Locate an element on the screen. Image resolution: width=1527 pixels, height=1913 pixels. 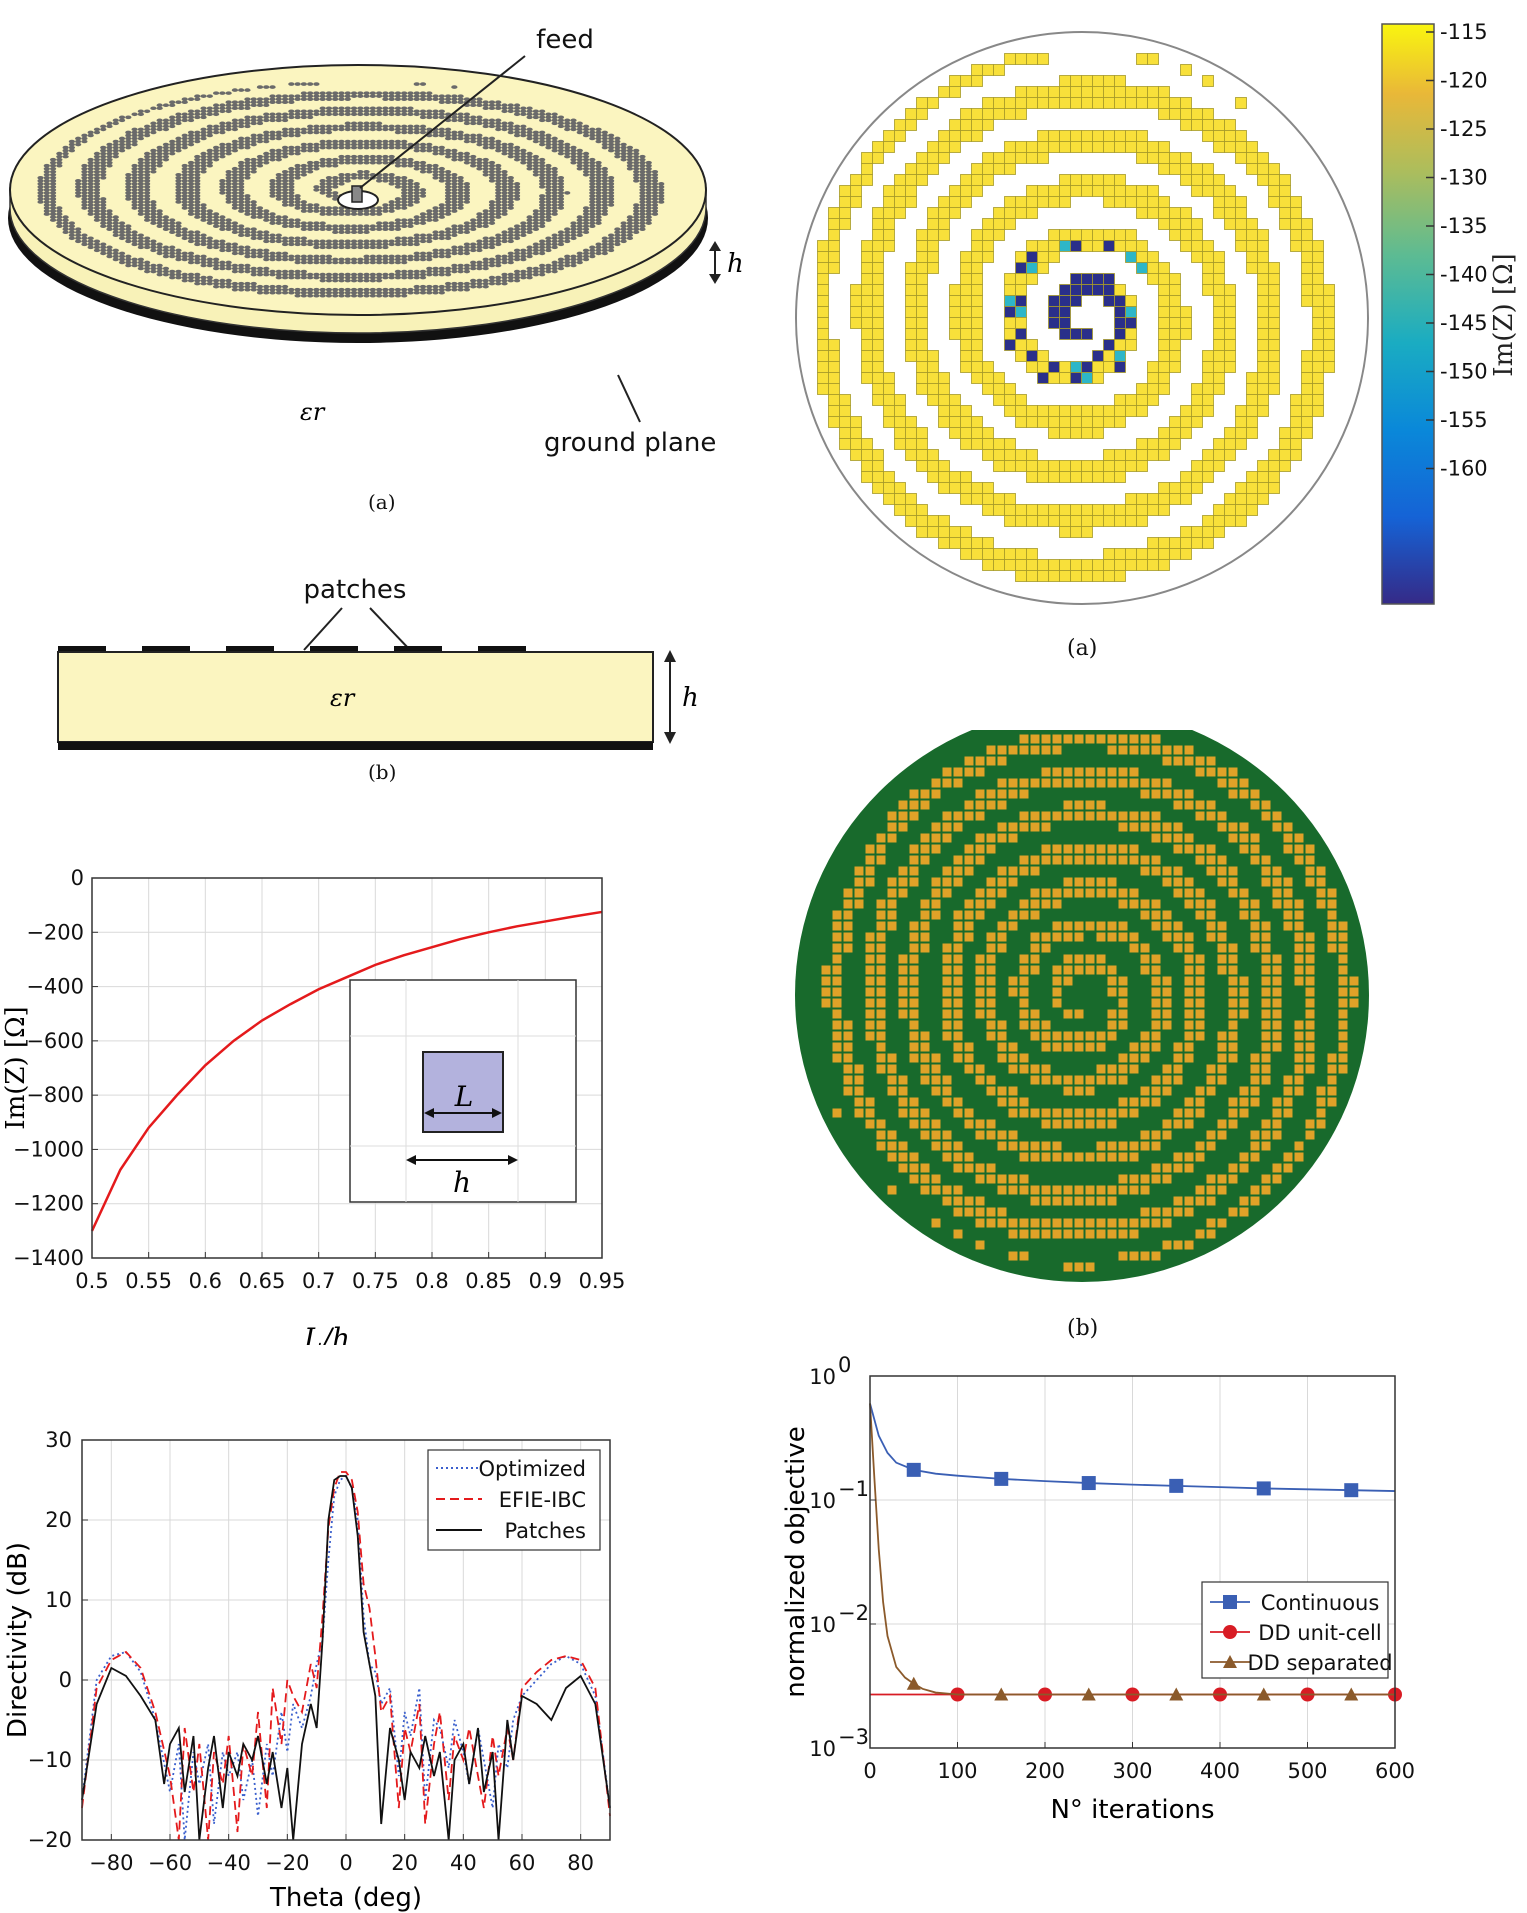
cross-section-caption: (b) is located at coordinates (382, 772).